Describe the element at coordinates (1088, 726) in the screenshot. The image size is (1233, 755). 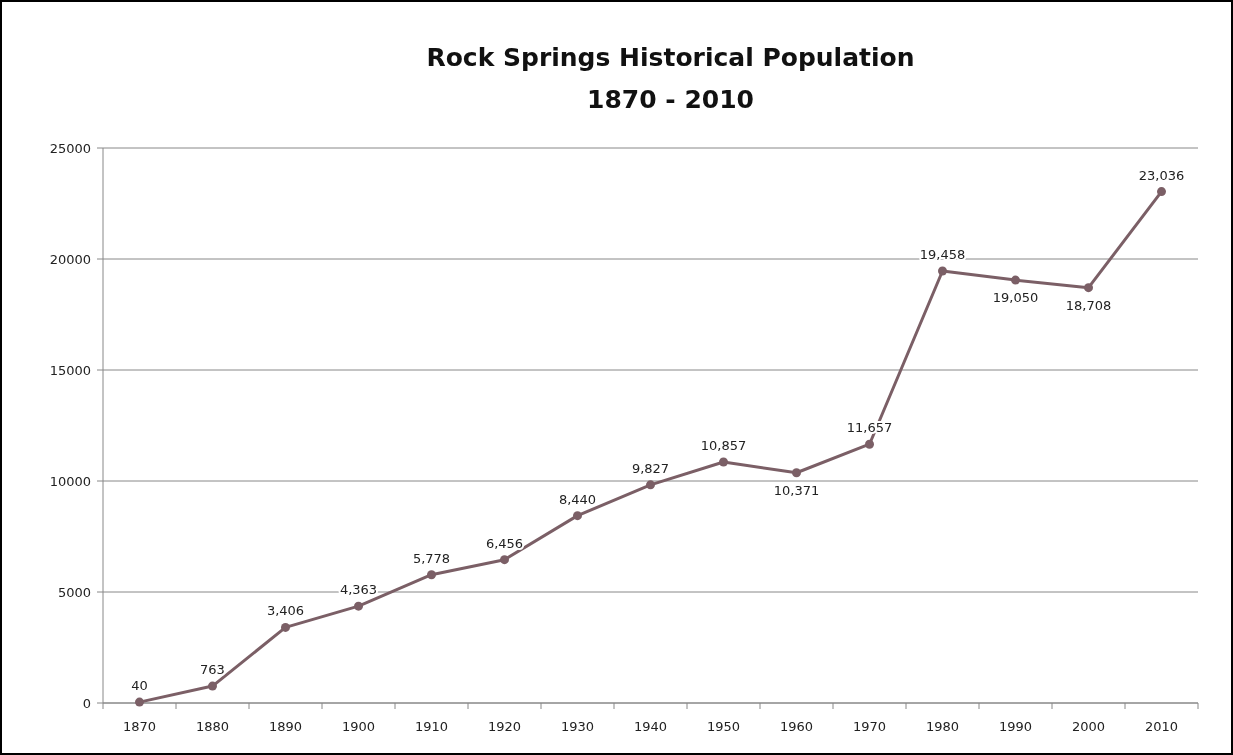
I see `x-tick-label: 2000` at that location.